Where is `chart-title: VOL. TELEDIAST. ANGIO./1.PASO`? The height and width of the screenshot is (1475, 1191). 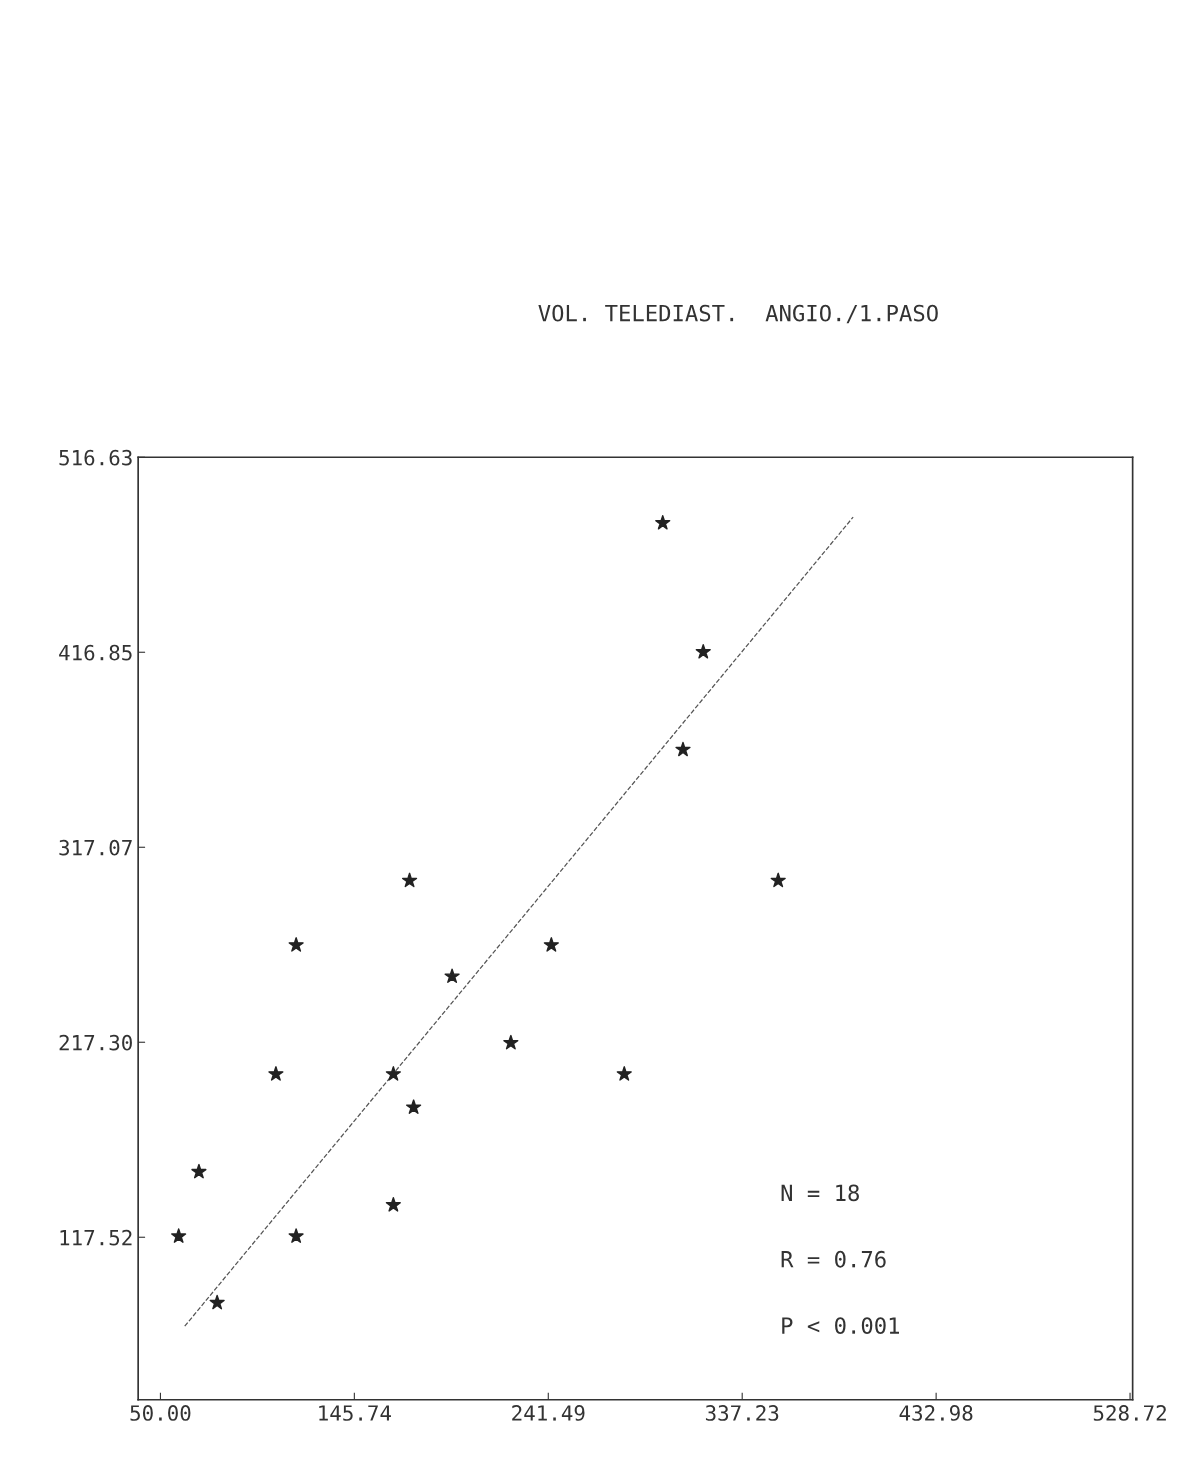 chart-title: VOL. TELEDIAST. ANGIO./1.PASO is located at coordinates (738, 314).